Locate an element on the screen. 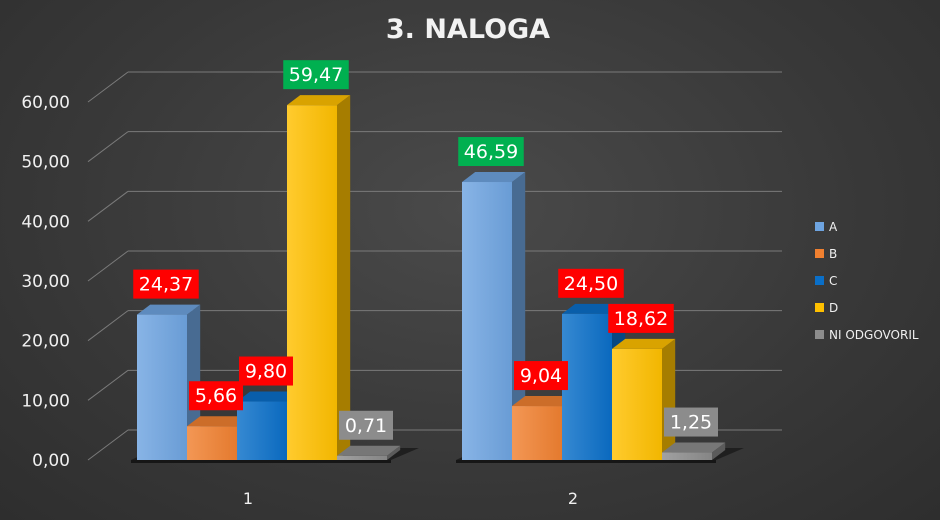 The image size is (940, 520). legend-entry-c: C is located at coordinates (826, 281).